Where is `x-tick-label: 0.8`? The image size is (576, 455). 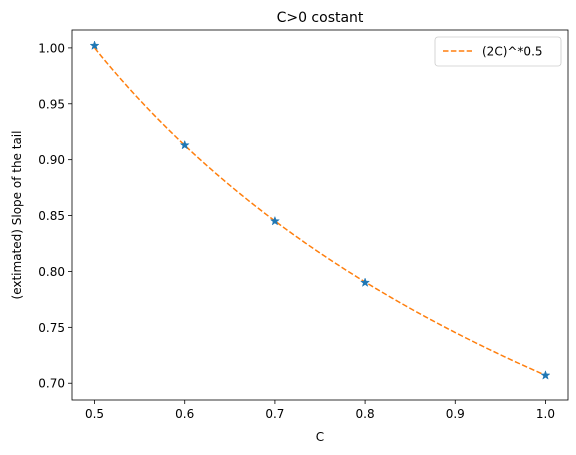
x-tick-label: 0.8 is located at coordinates (365, 414).